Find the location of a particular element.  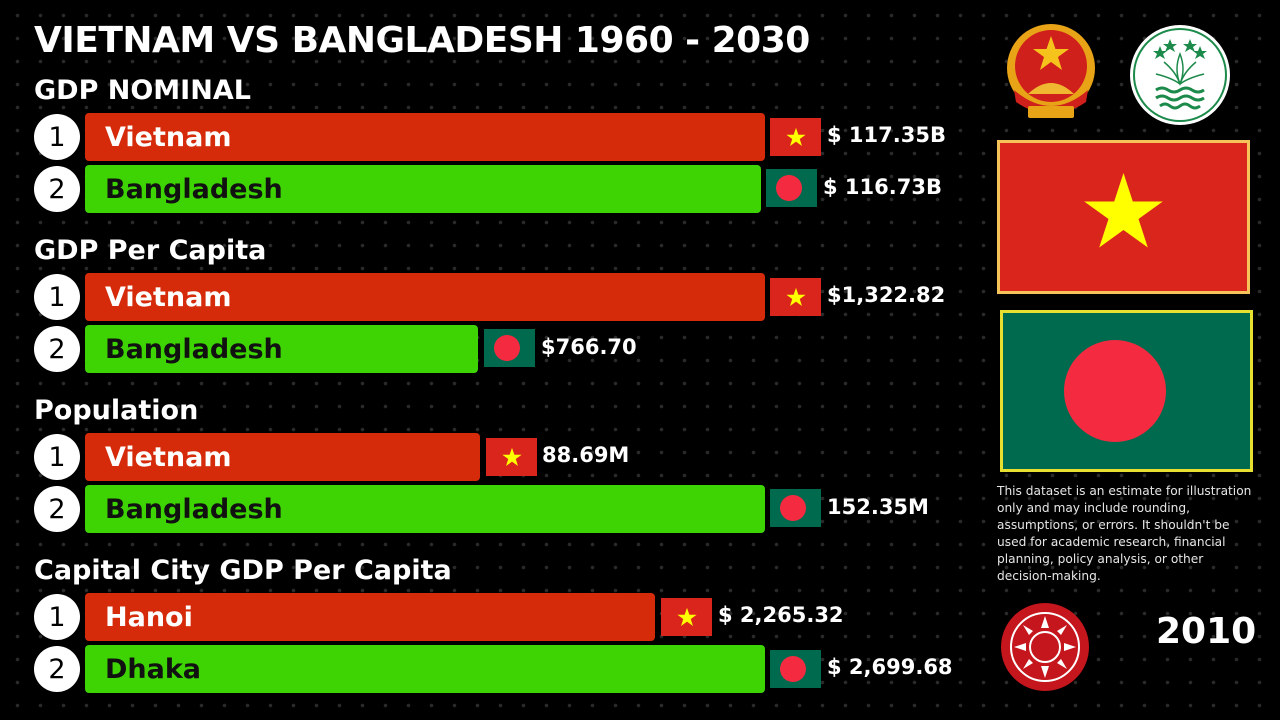

value-label: 152.35M is located at coordinates (878, 507).